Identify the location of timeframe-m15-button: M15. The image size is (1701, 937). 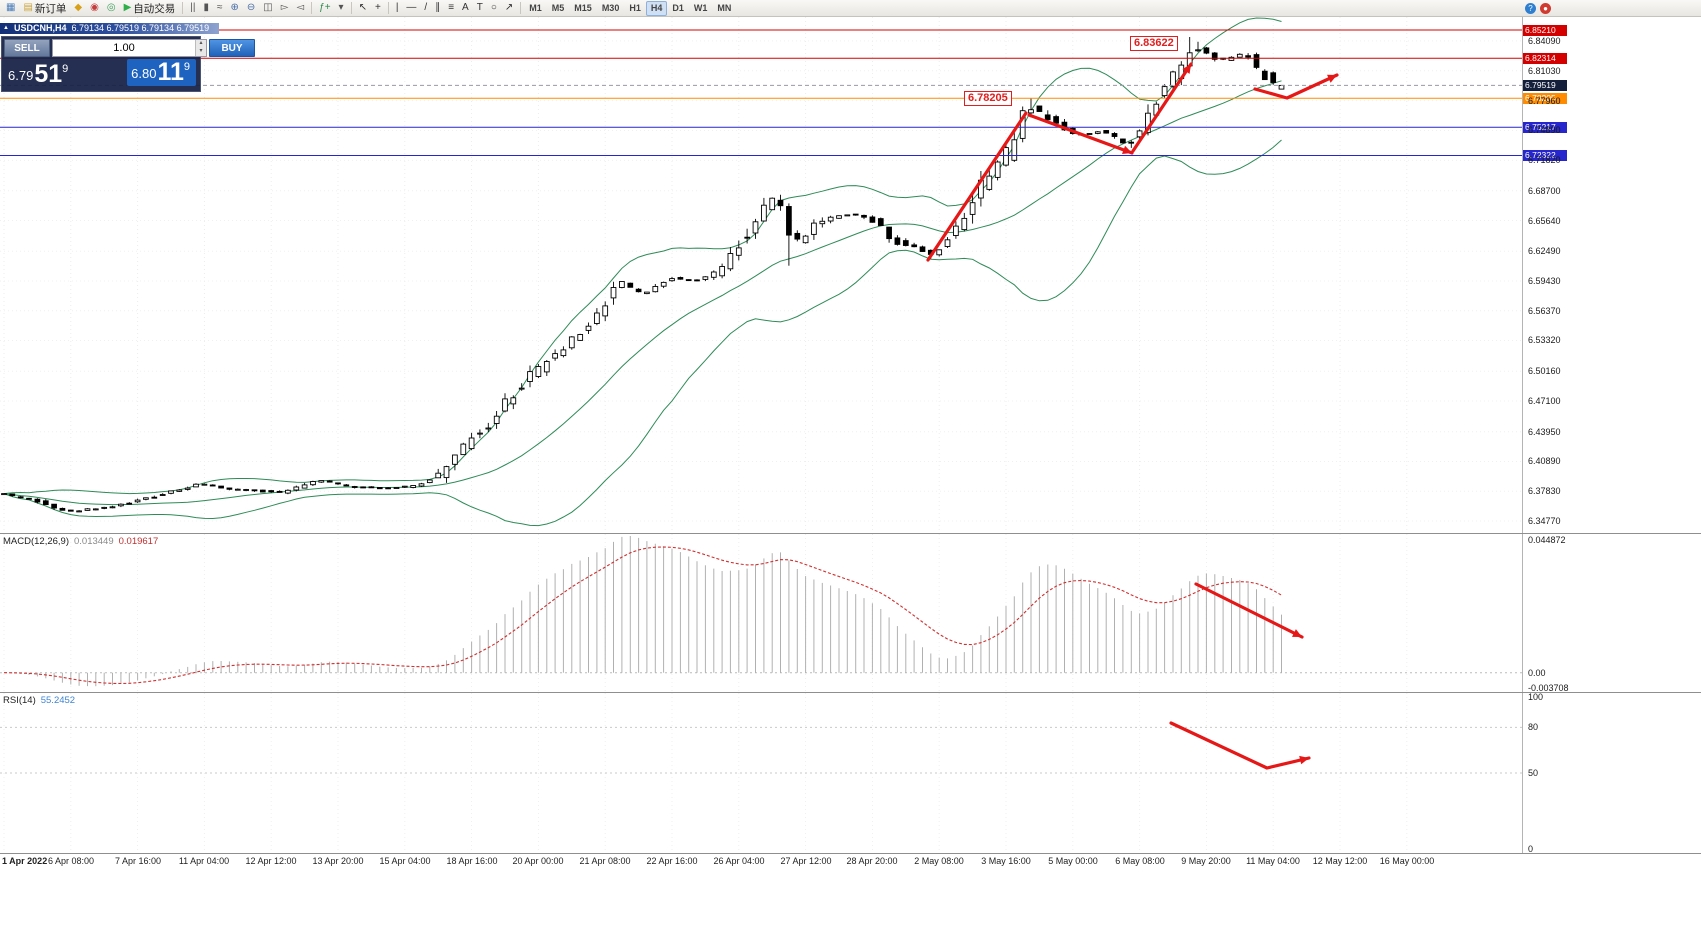
(583, 8).